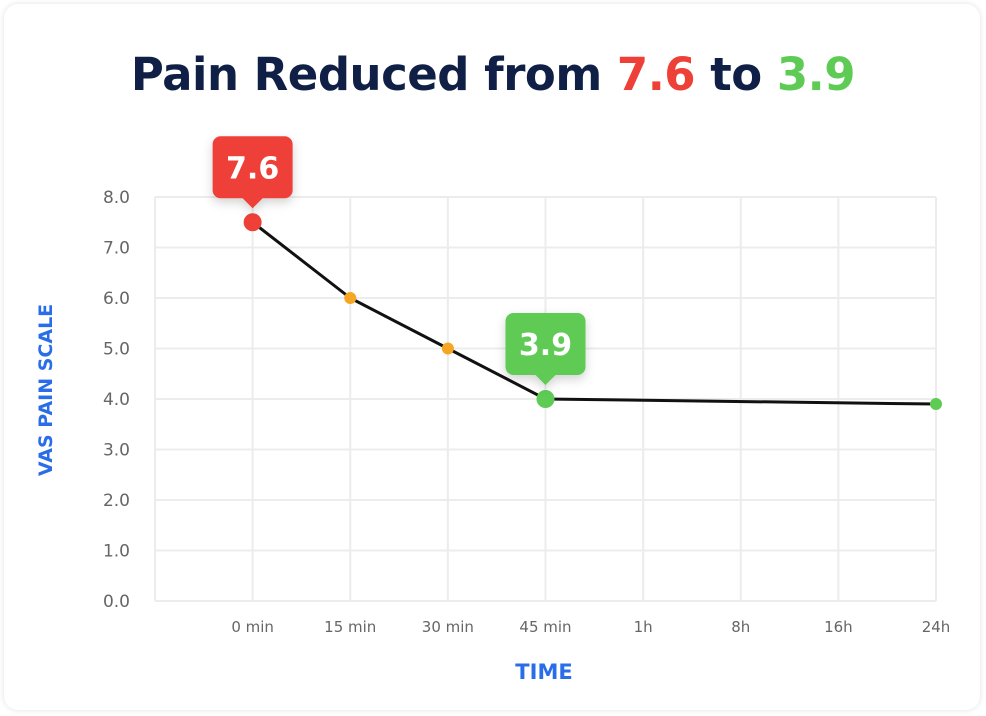 This screenshot has height=716, width=986. I want to click on y-tick-label: 4.0, so click(116, 400).